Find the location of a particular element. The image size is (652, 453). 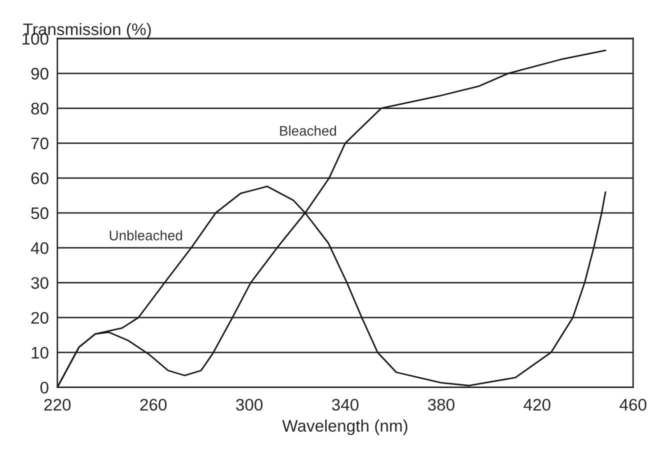

y-tick-label: 50 is located at coordinates (39, 213).